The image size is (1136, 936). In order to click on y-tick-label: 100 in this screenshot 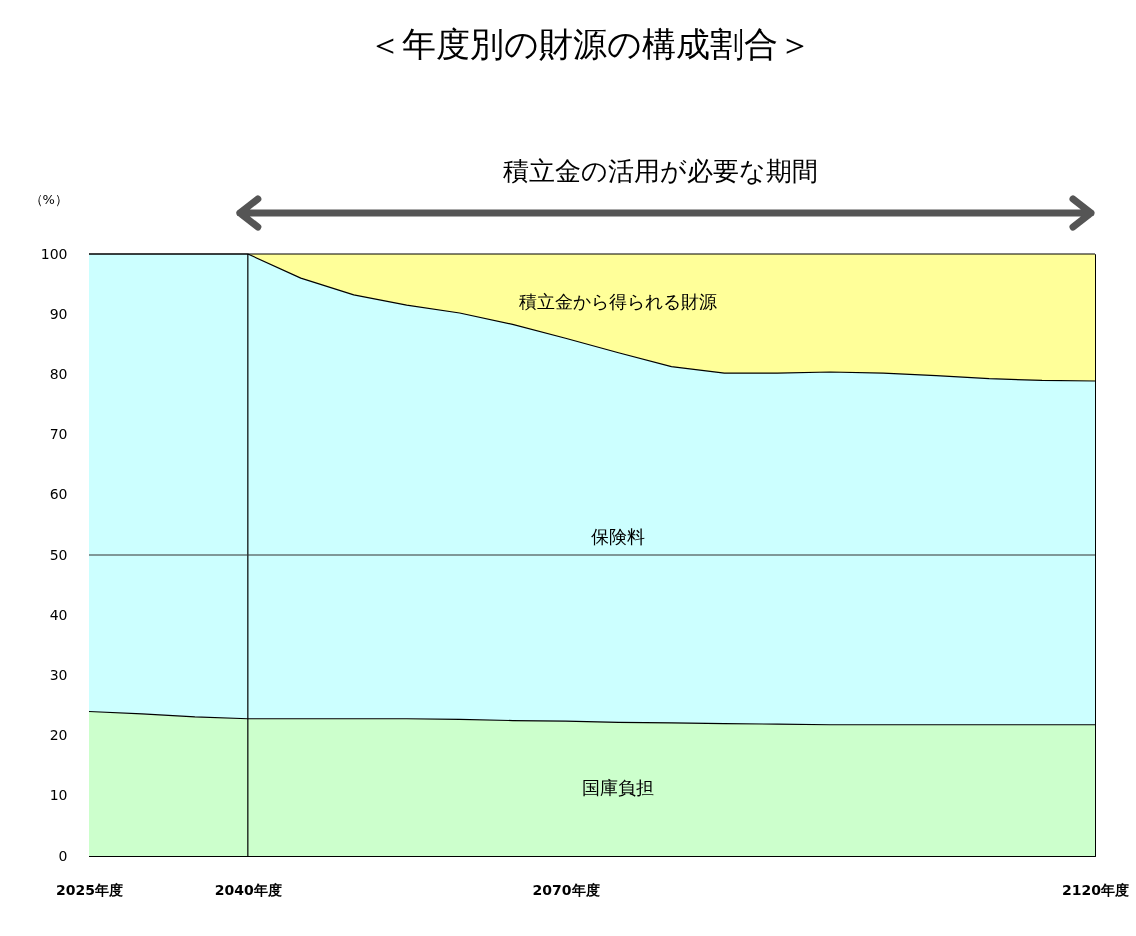, I will do `click(54, 253)`.